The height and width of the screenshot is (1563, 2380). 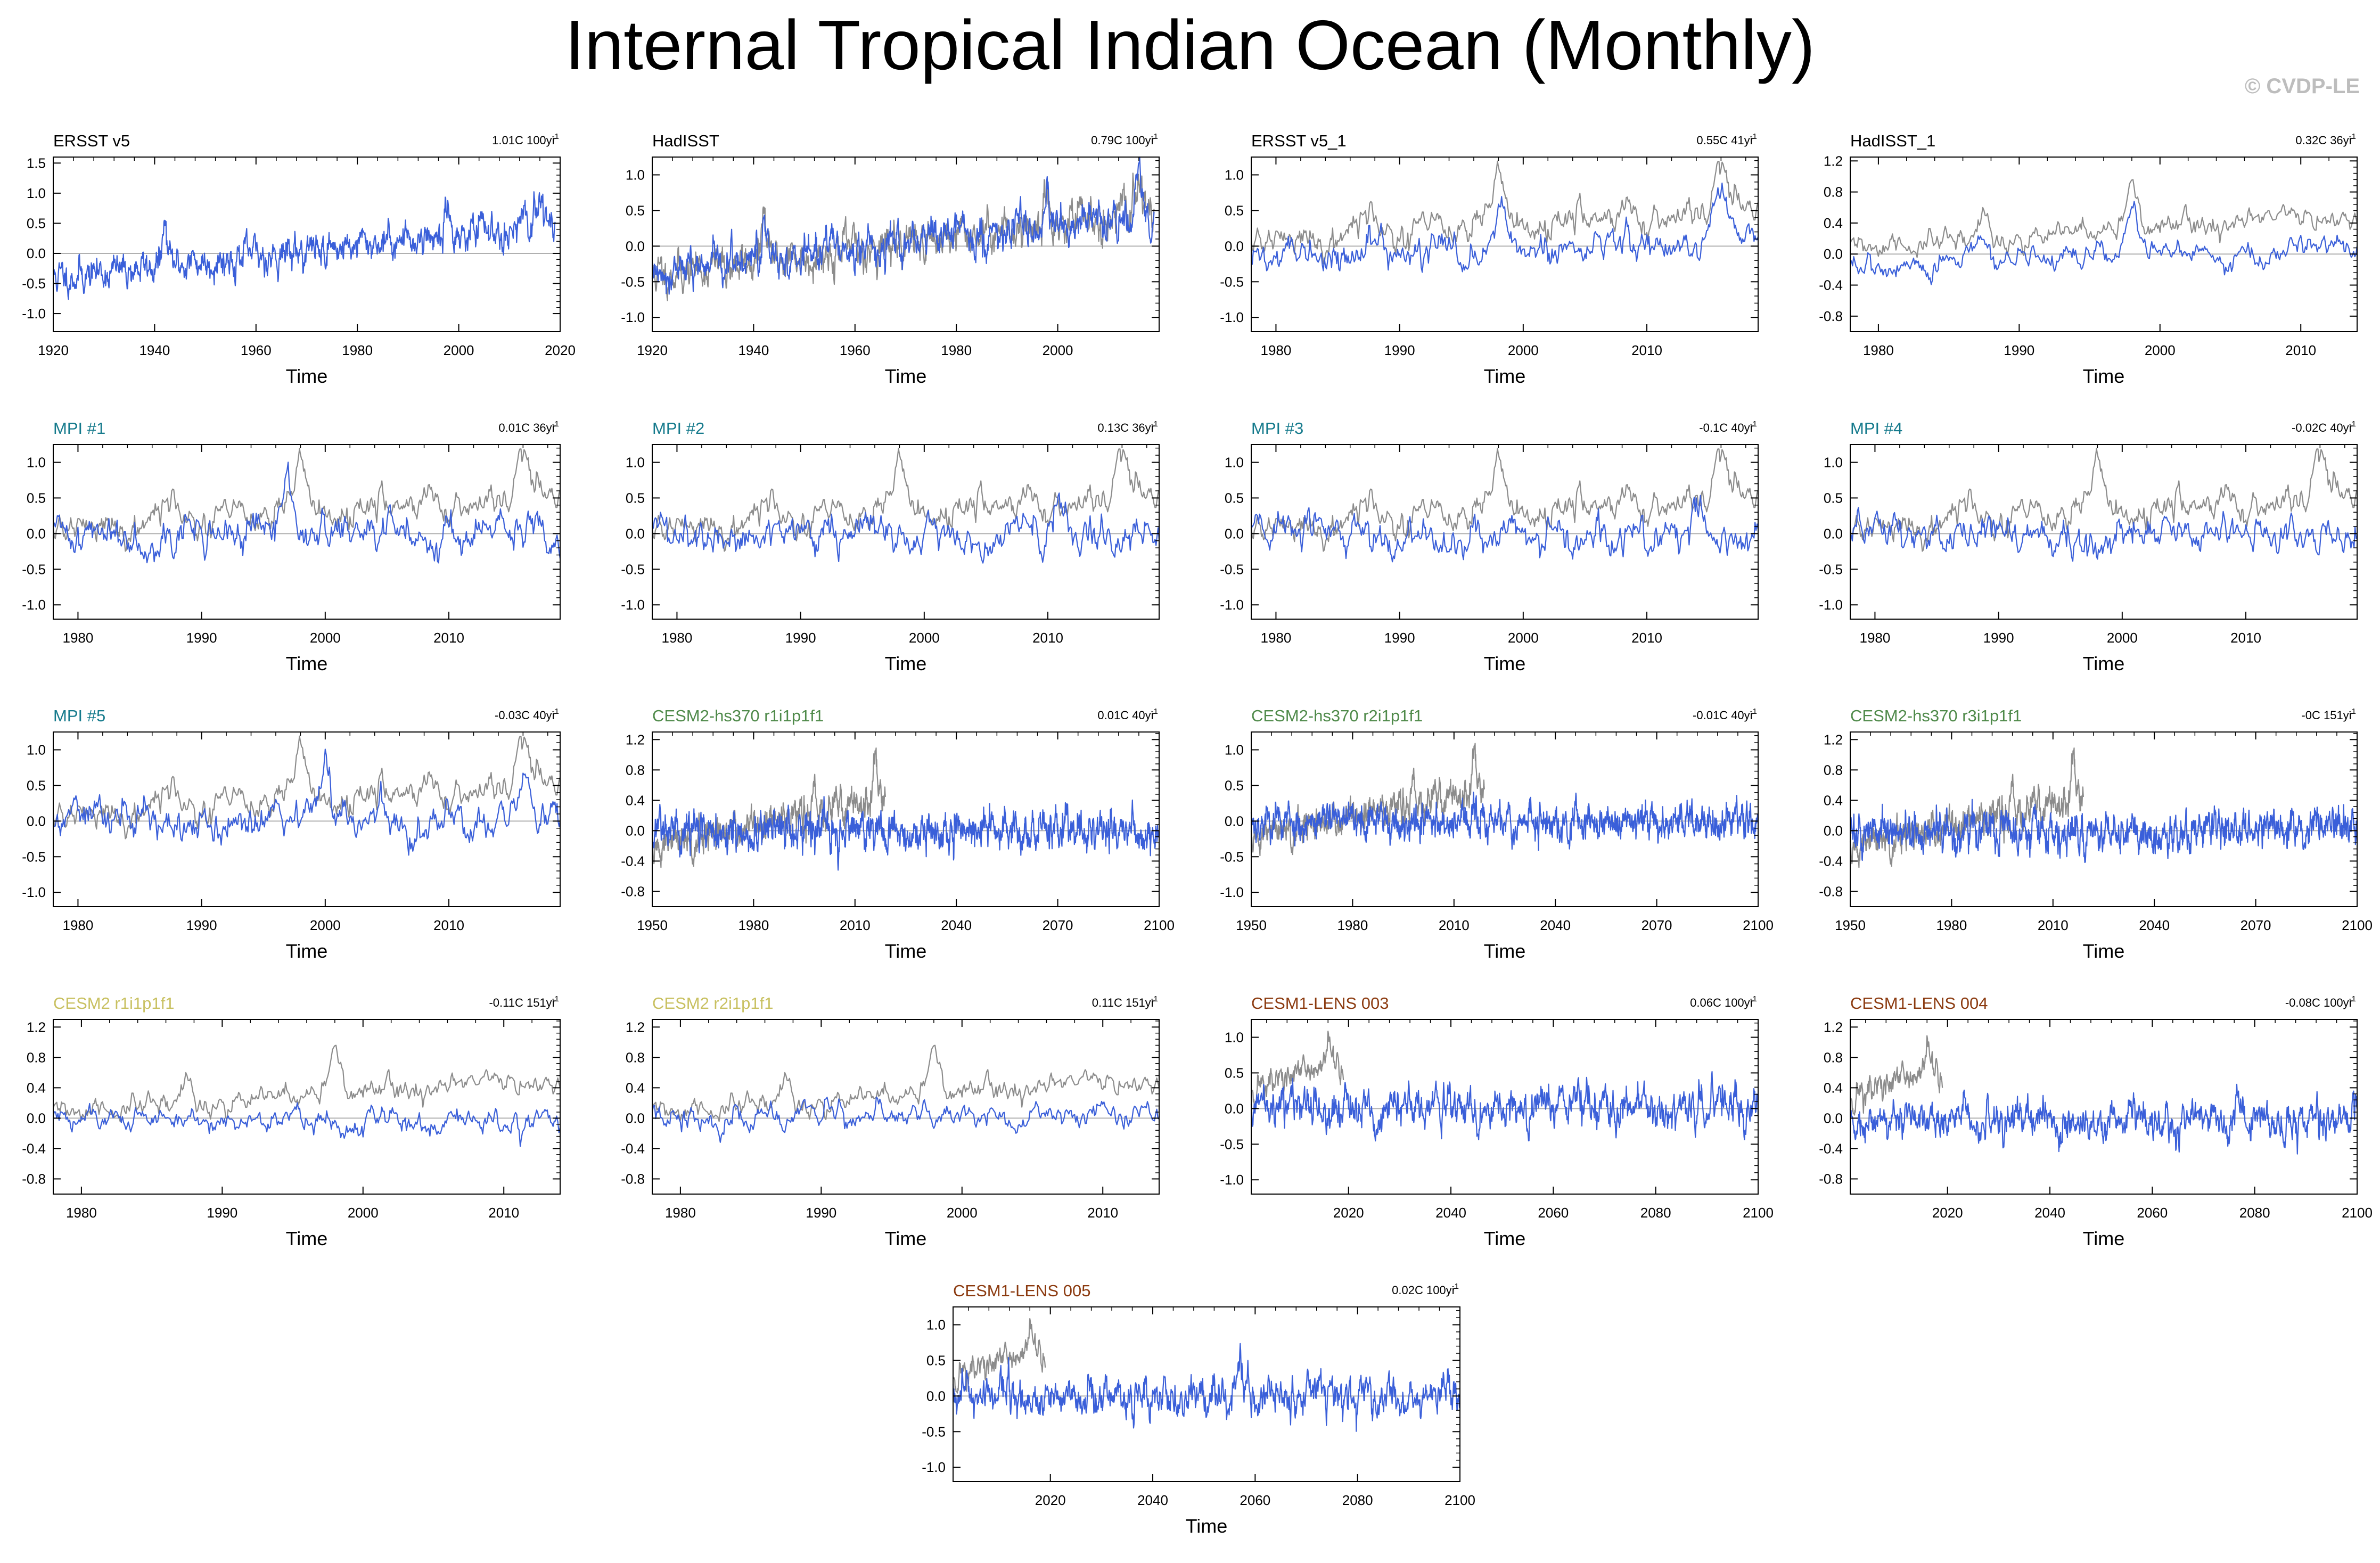 What do you see at coordinates (653, 350) in the screenshot?
I see `x-tick-label: 1920` at bounding box center [653, 350].